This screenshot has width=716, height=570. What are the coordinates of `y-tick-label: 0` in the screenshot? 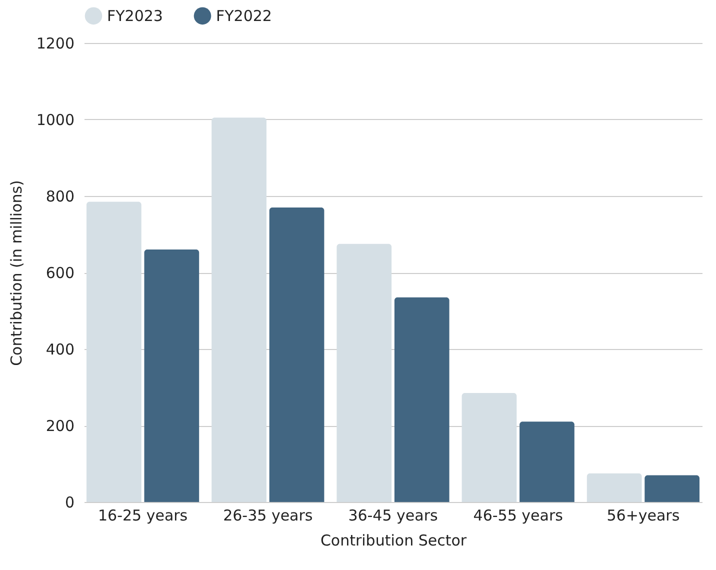 It's located at (69, 503).